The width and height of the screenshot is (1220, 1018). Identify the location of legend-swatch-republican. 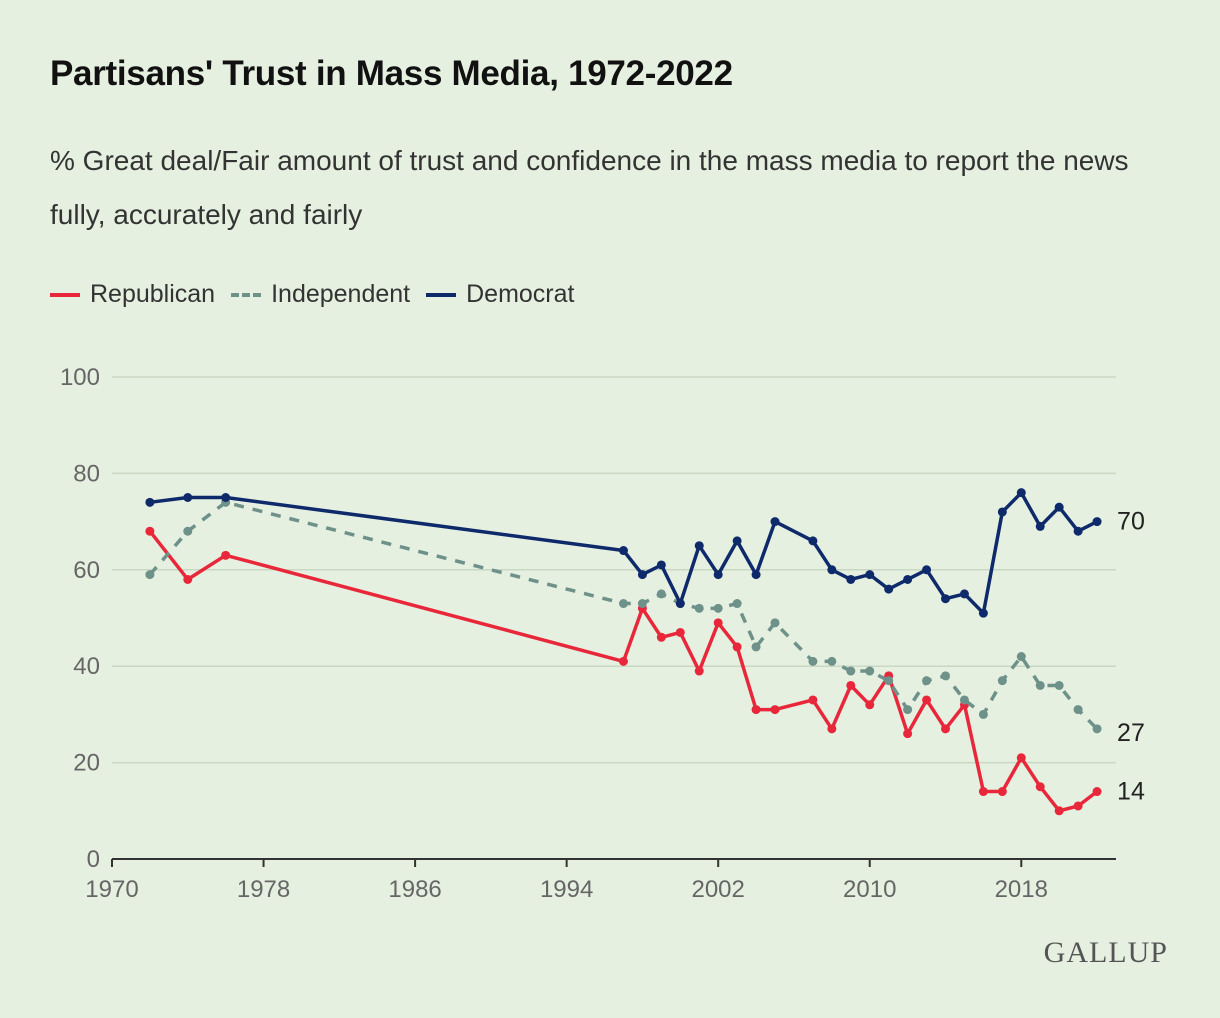
(65, 294).